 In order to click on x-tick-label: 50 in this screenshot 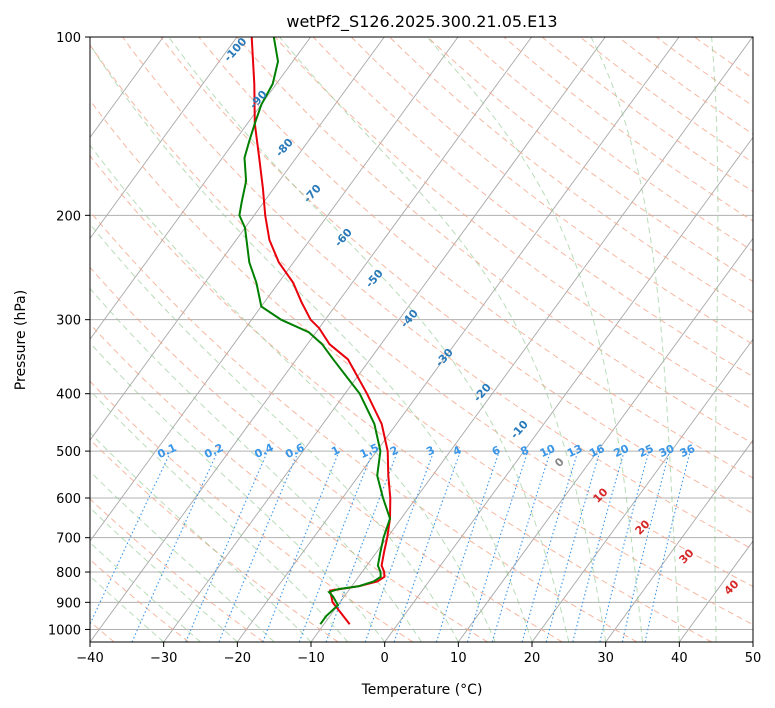, I will do `click(753, 658)`.